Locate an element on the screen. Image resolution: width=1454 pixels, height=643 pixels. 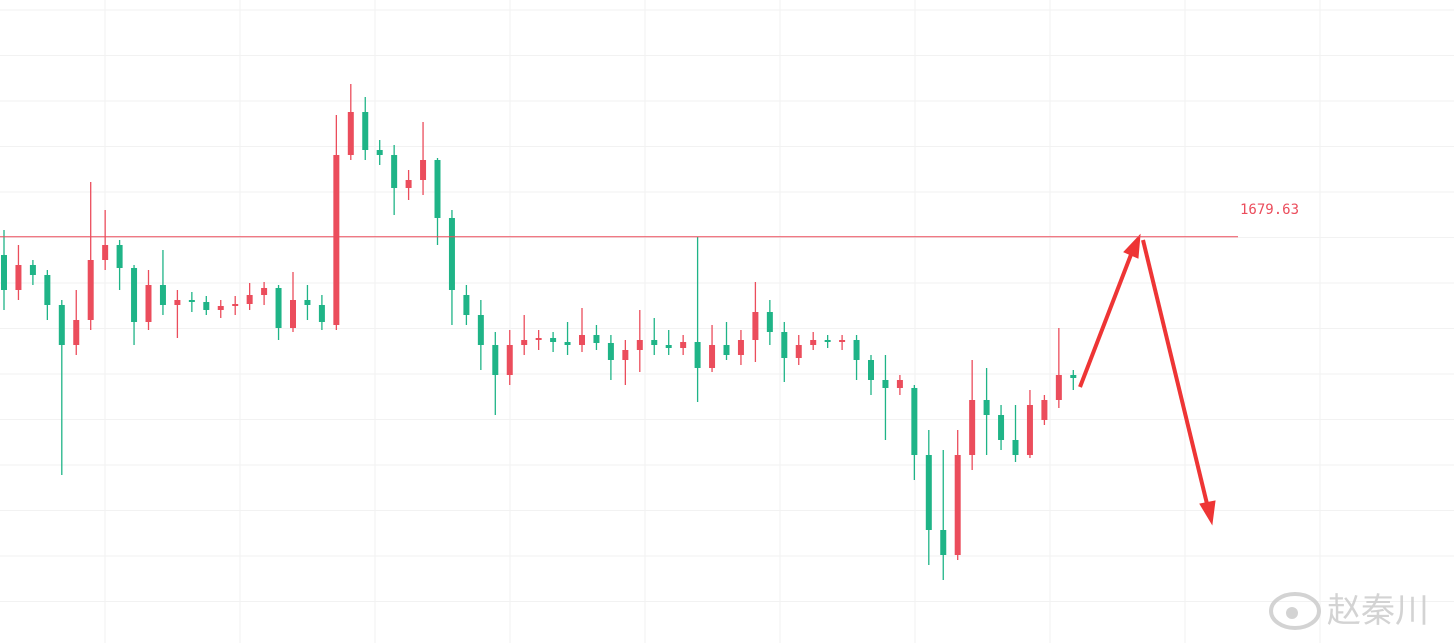
annotation-arrows is located at coordinates (1147, 379).